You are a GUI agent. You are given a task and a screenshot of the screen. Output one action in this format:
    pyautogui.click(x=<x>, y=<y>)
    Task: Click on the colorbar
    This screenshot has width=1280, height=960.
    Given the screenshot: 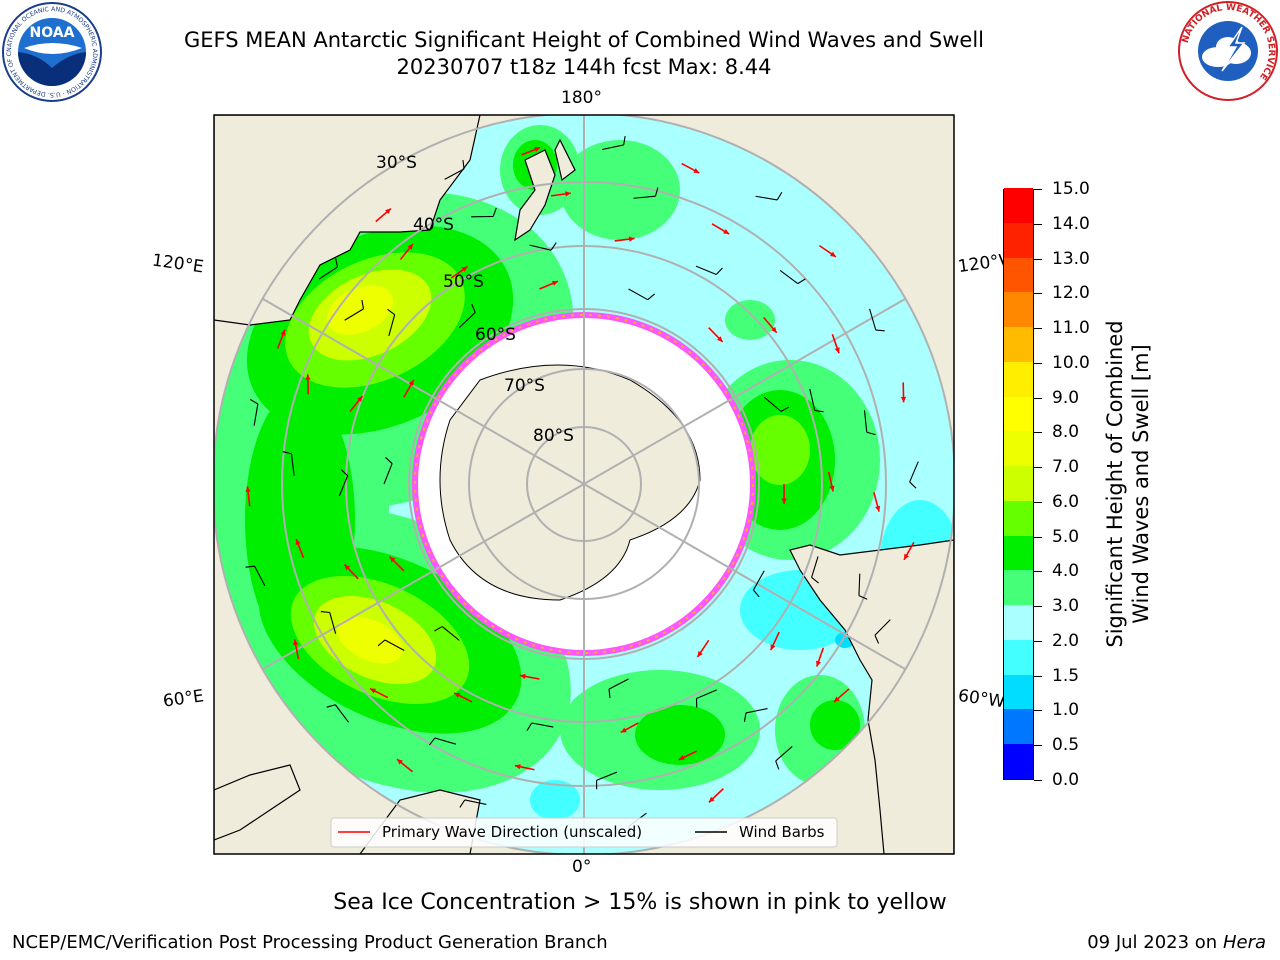 What is the action you would take?
    pyautogui.click(x=1018, y=483)
    